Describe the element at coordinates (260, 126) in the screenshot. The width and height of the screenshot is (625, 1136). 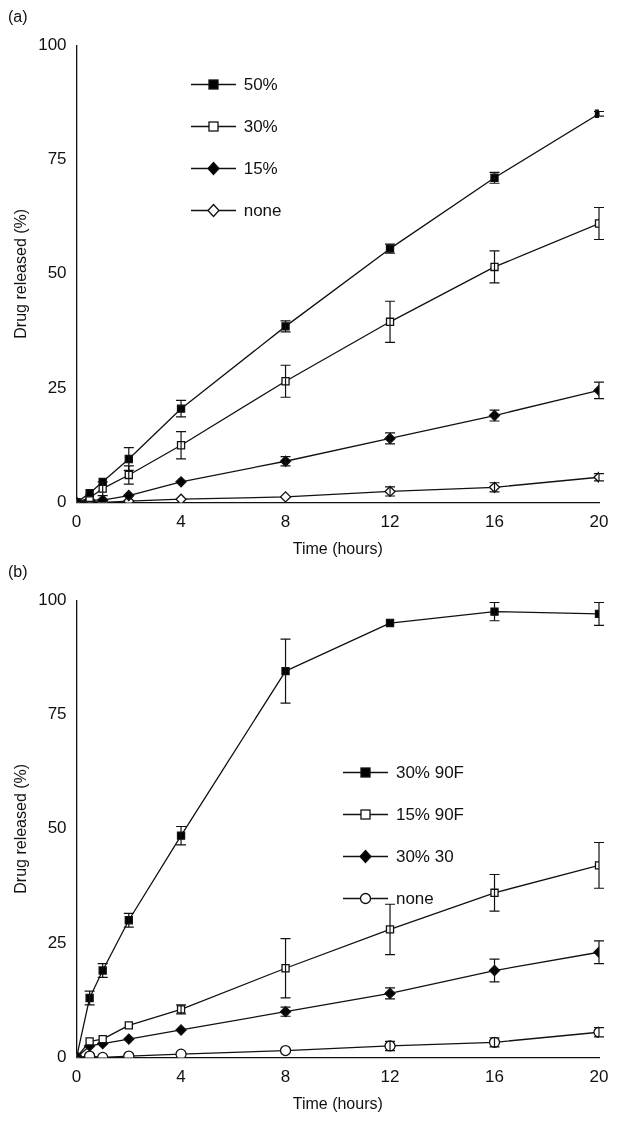
I see `legend-label: 30%` at that location.